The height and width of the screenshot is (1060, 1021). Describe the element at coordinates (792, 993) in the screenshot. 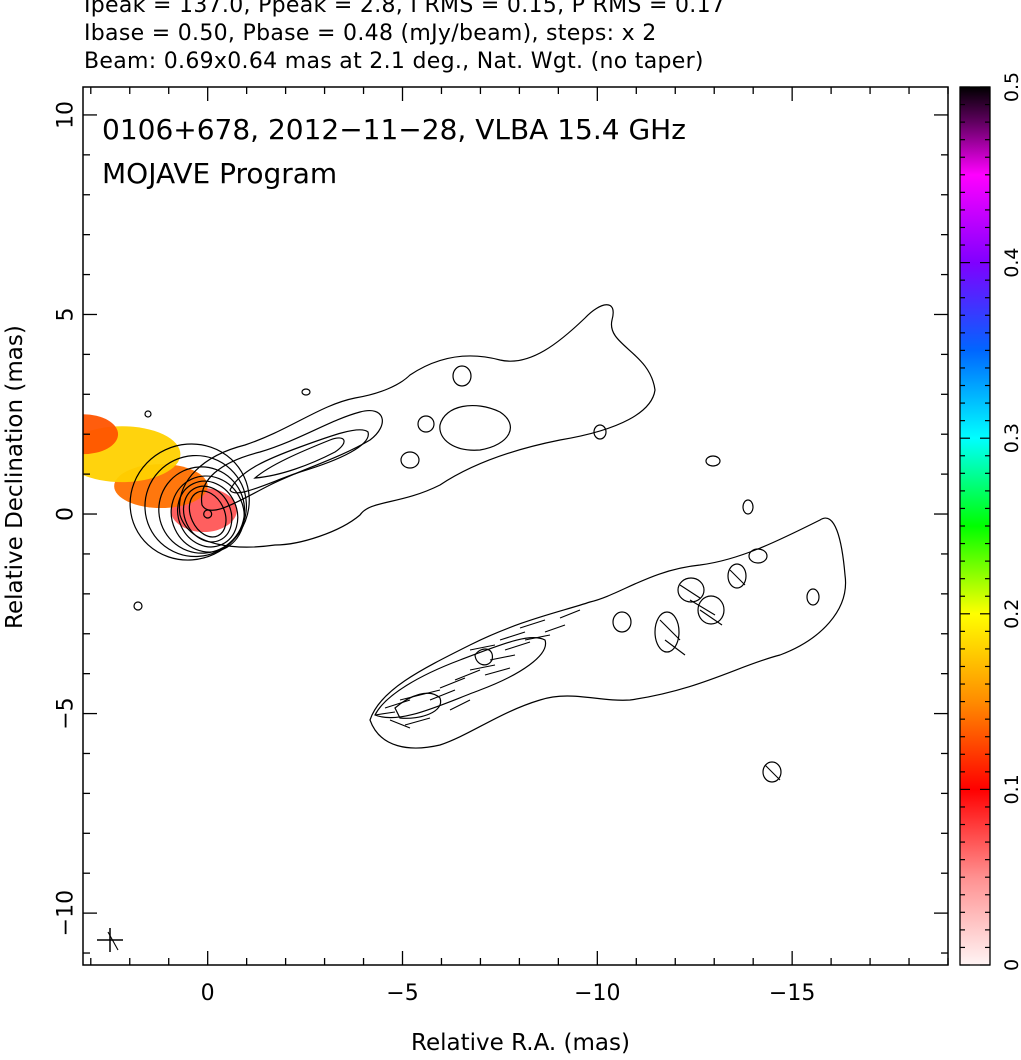

I see `x-tick-label: −15` at that location.